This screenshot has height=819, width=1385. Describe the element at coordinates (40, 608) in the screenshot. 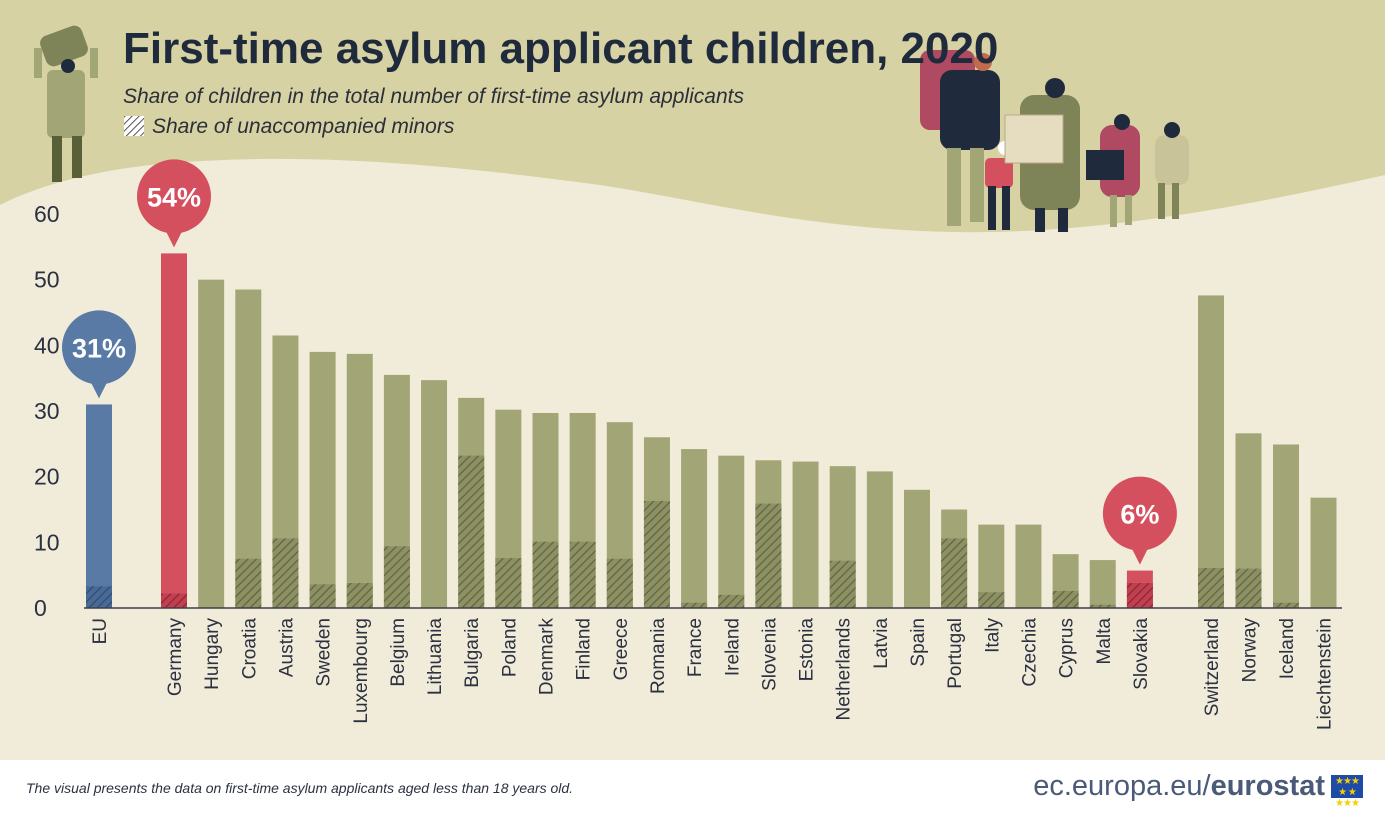

I see `y-tick-label: 0` at that location.